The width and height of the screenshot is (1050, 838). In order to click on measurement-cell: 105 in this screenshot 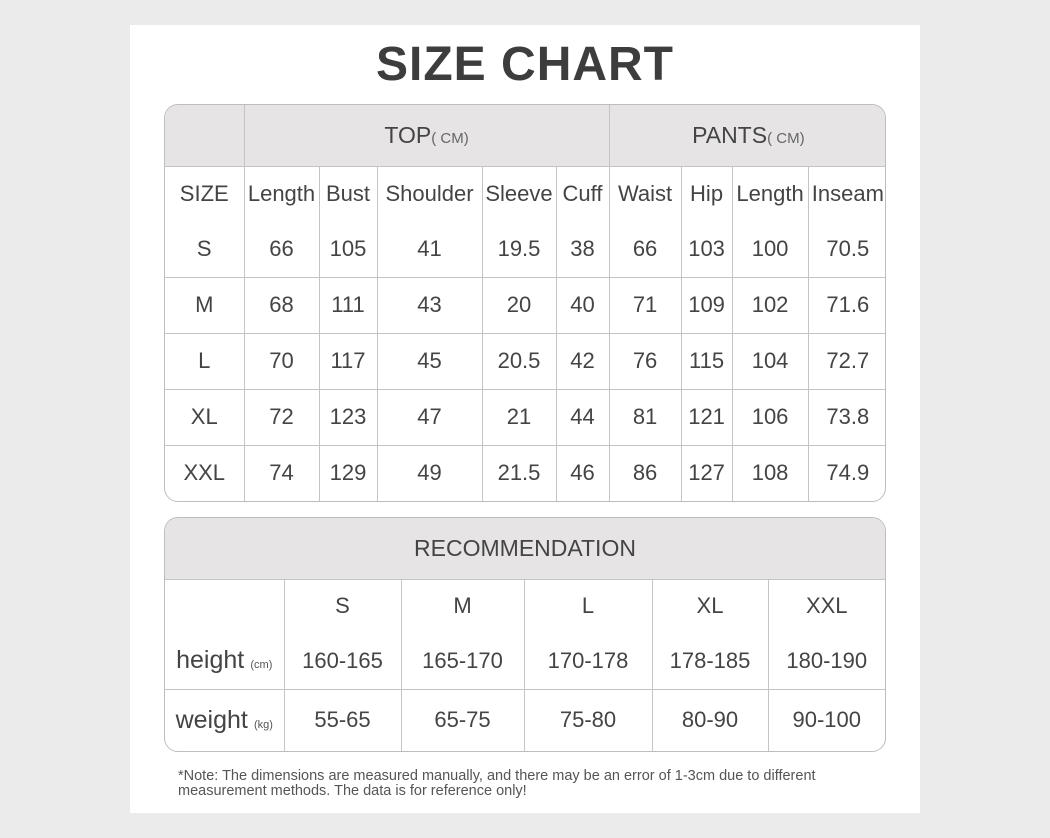, I will do `click(348, 249)`.